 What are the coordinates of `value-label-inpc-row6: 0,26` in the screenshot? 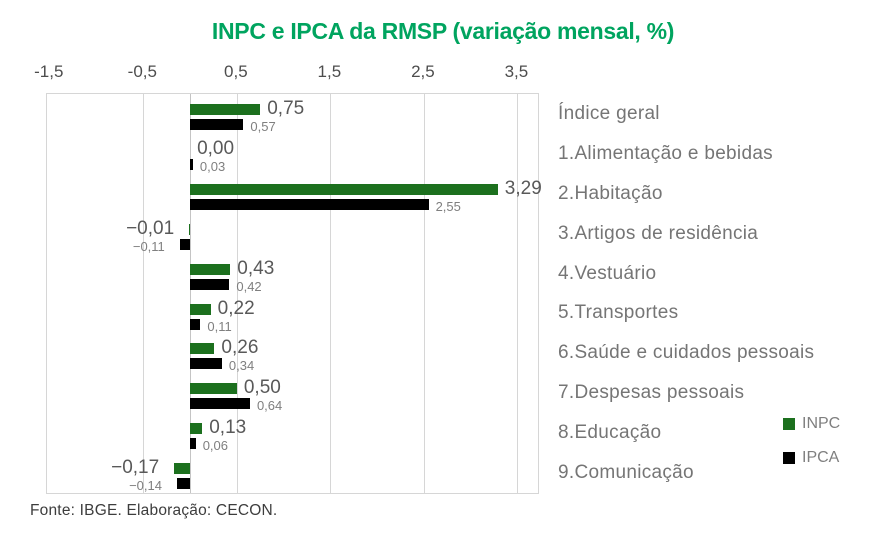 It's located at (240, 348).